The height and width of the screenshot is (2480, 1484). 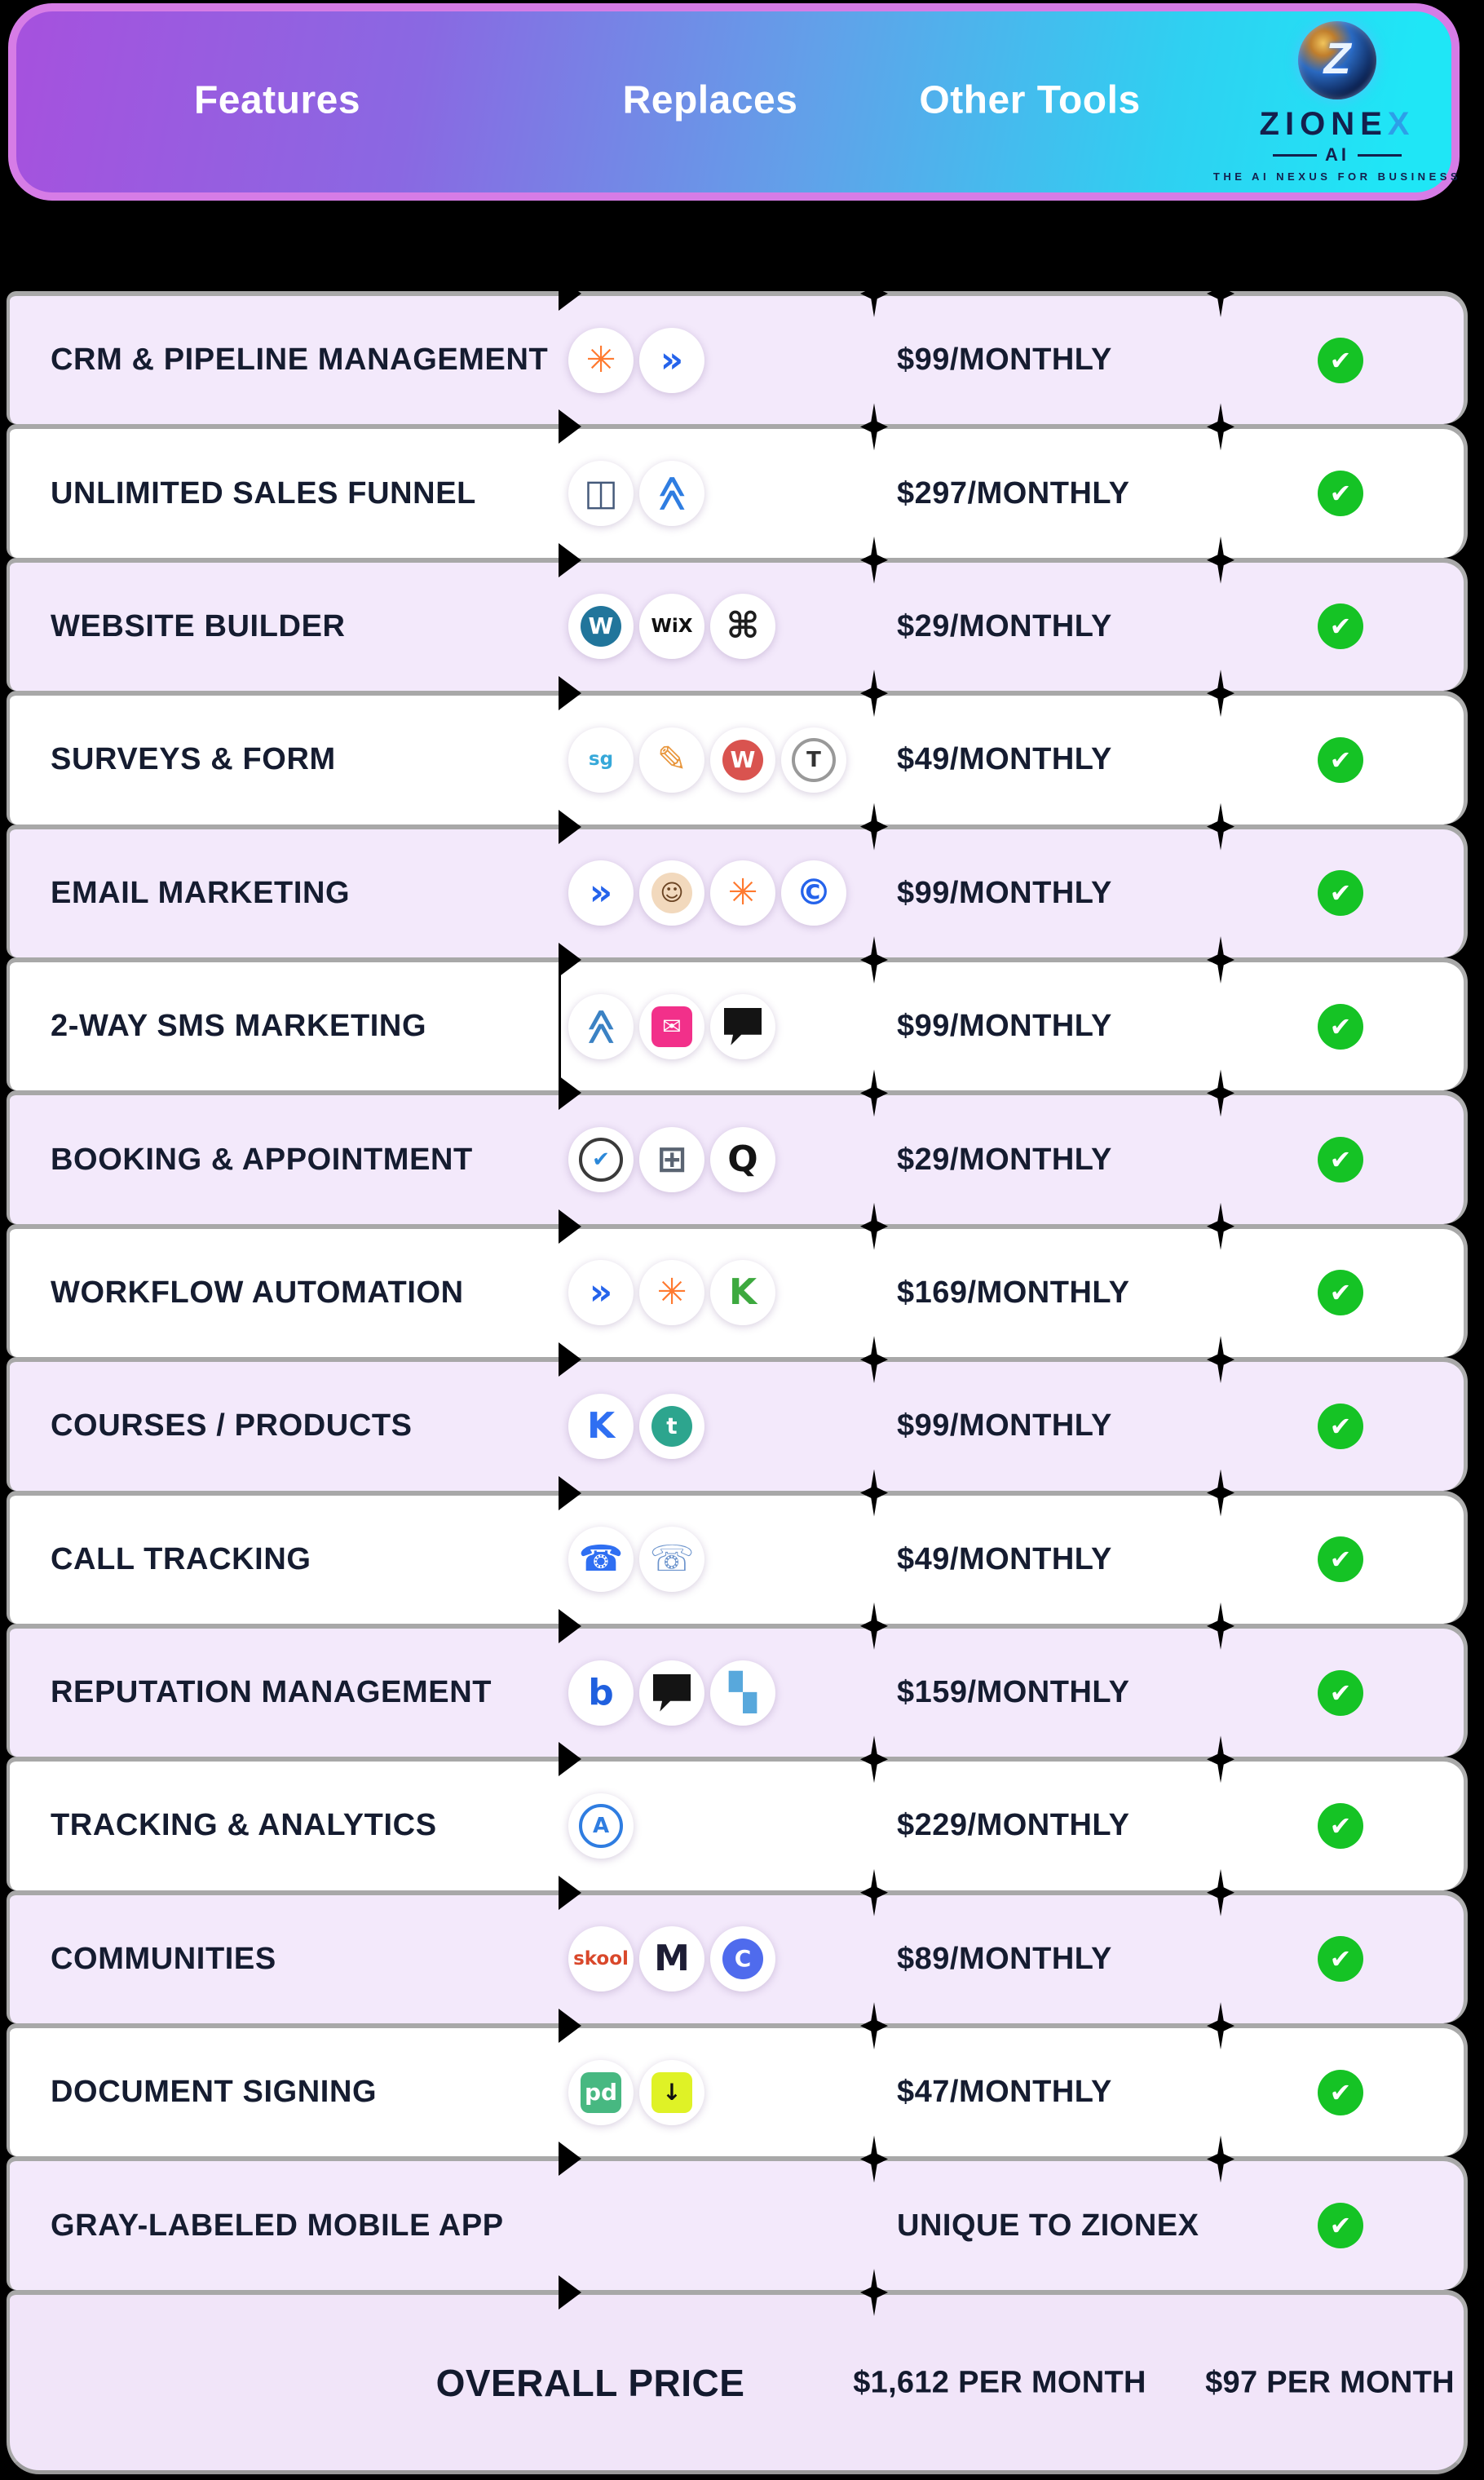 I want to click on feature-cell: SURVEYS & FORM, so click(x=284, y=760).